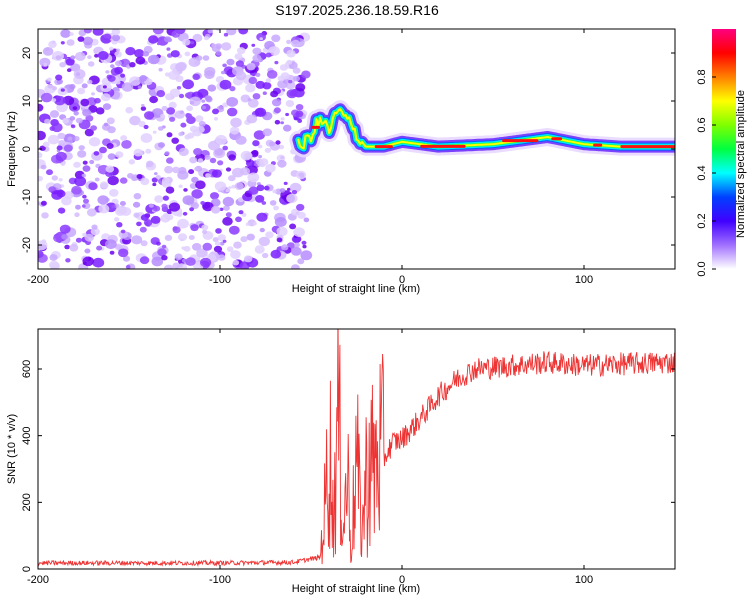 This screenshot has width=750, height=600. I want to click on colorbar-tick-label: 0.0, so click(702, 268).